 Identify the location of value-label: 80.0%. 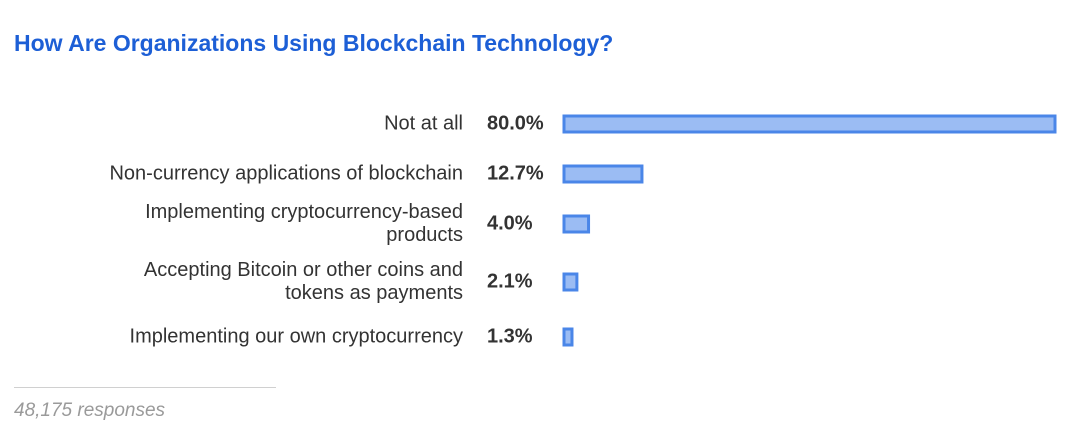
(515, 123).